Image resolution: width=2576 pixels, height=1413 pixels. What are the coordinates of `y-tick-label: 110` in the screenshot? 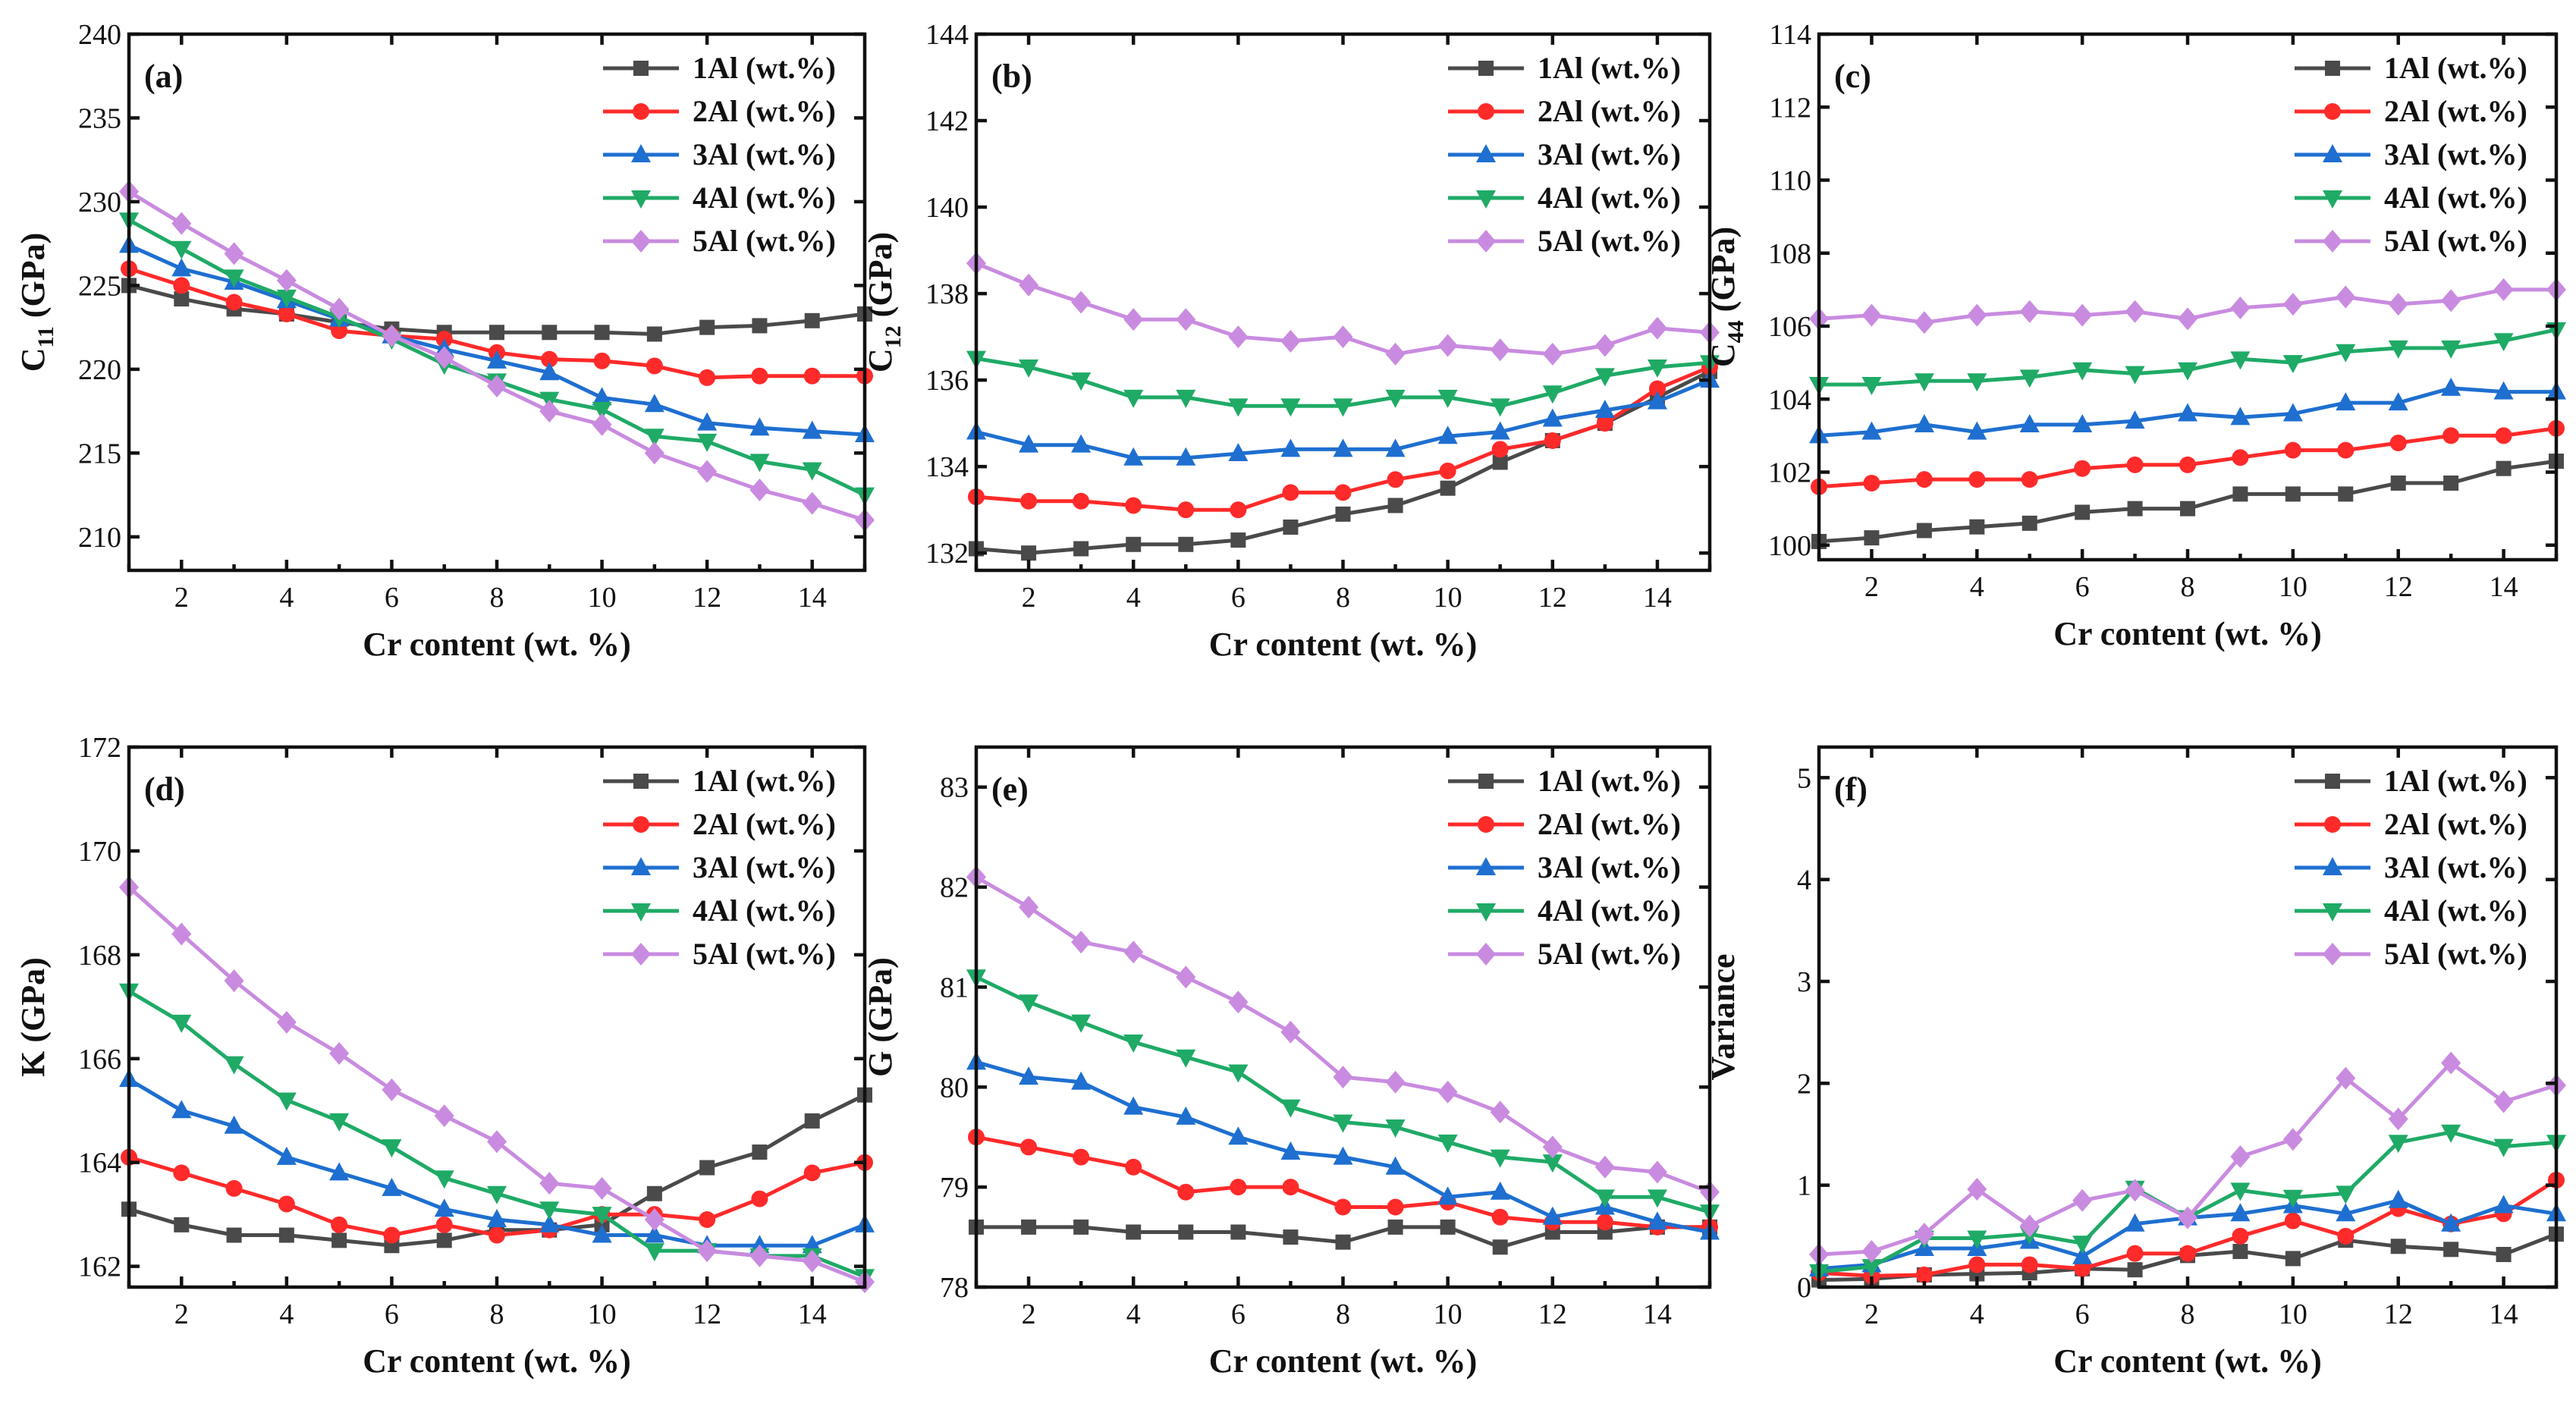 It's located at (1790, 181).